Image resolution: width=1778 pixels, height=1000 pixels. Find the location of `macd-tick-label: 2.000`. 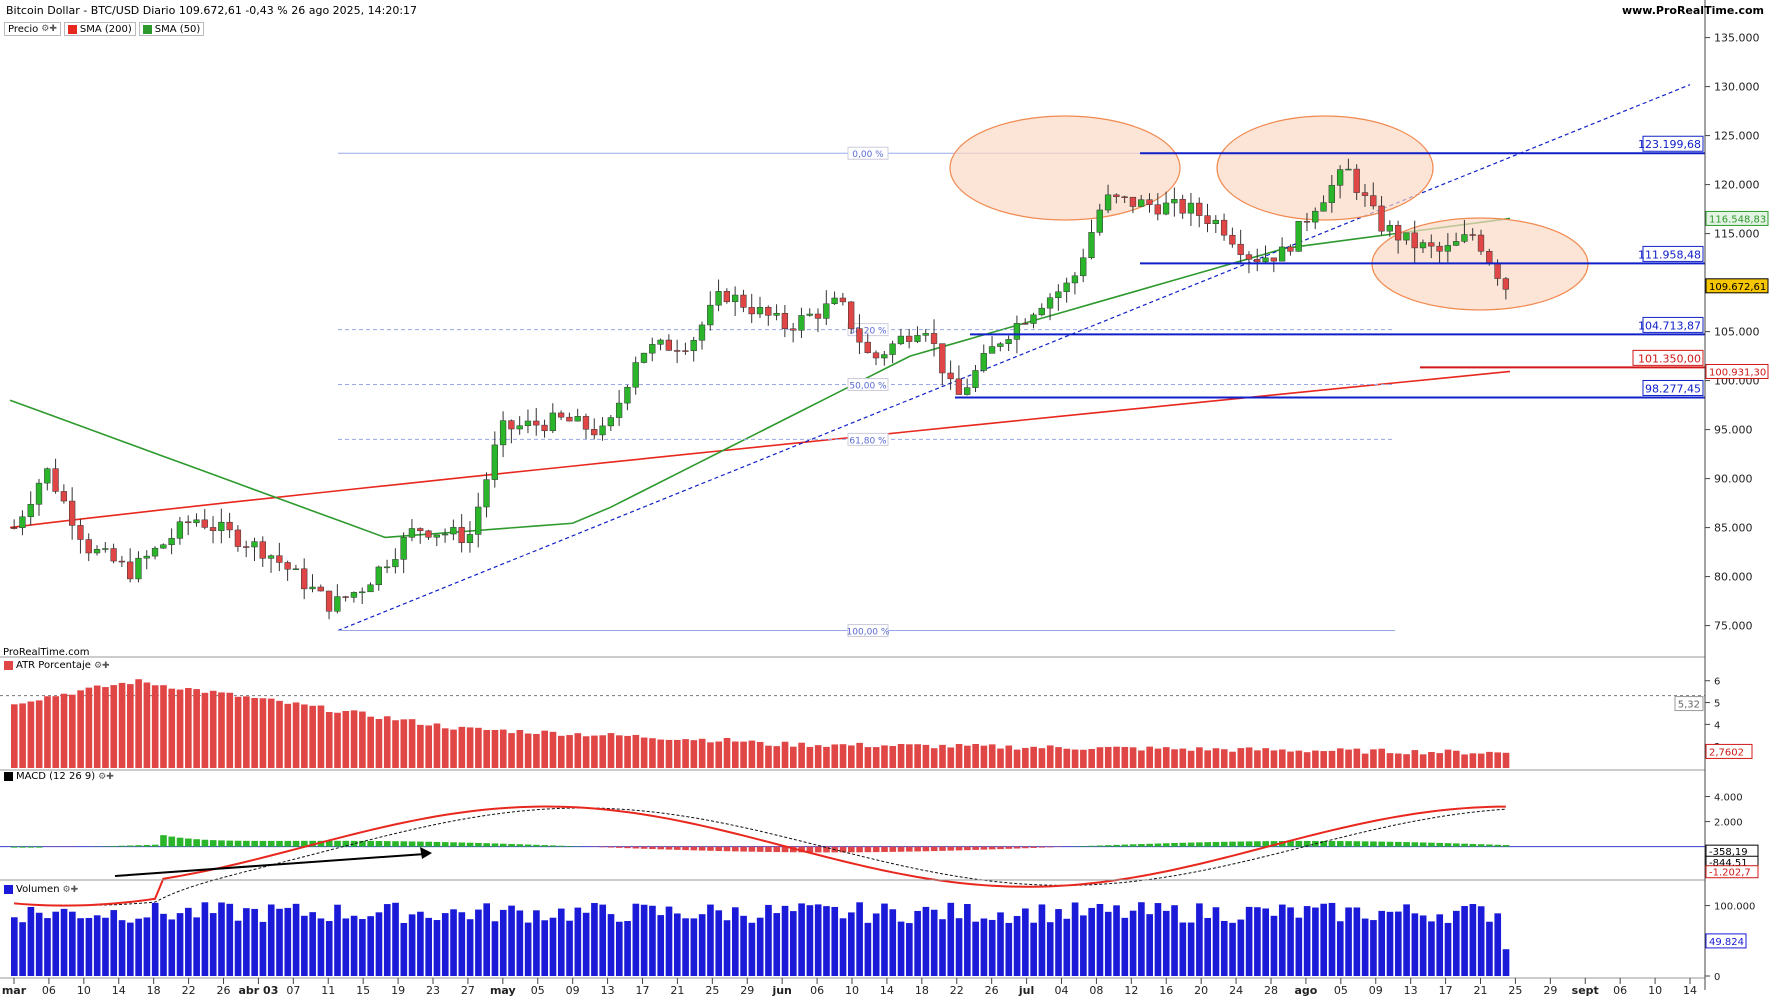

macd-tick-label: 2.000 is located at coordinates (1728, 823).